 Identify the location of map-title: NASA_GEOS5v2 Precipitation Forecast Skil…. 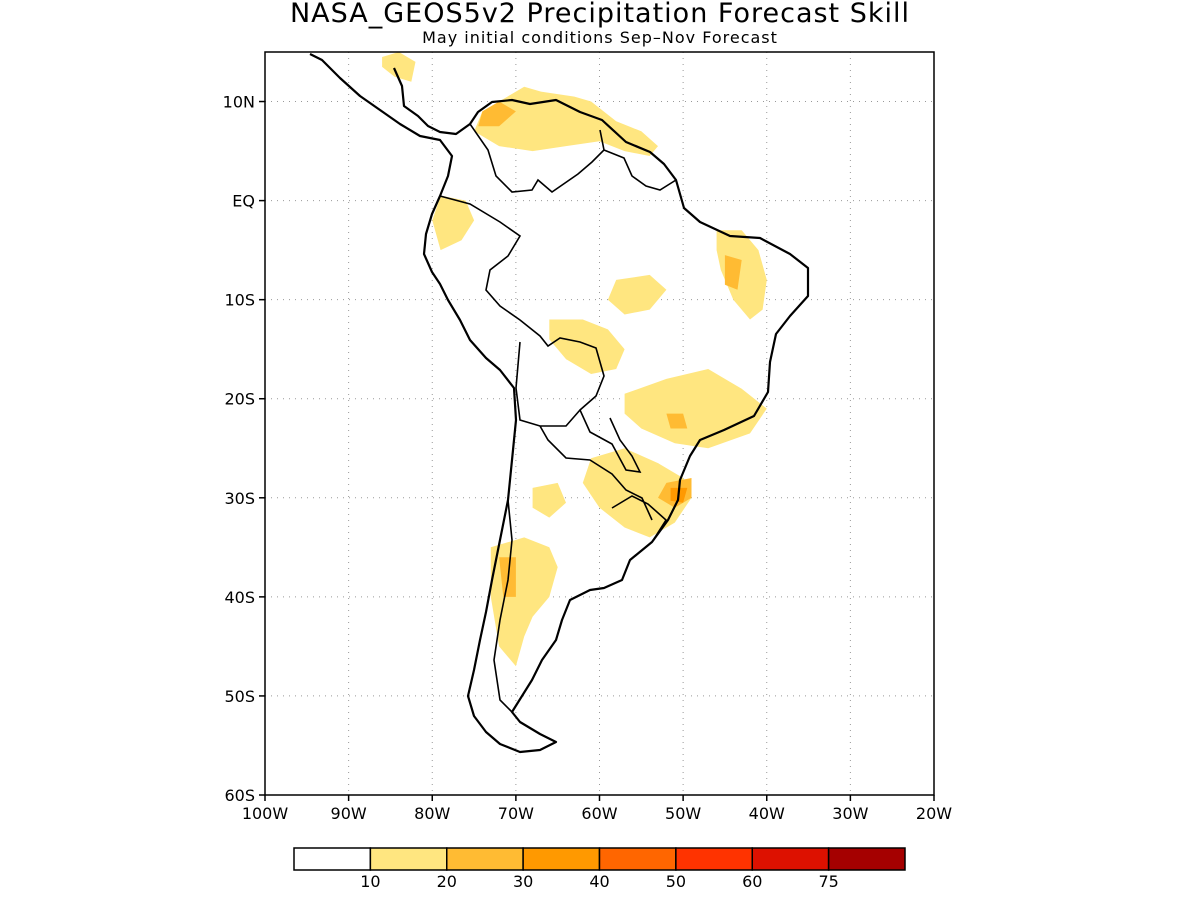
(600, 14).